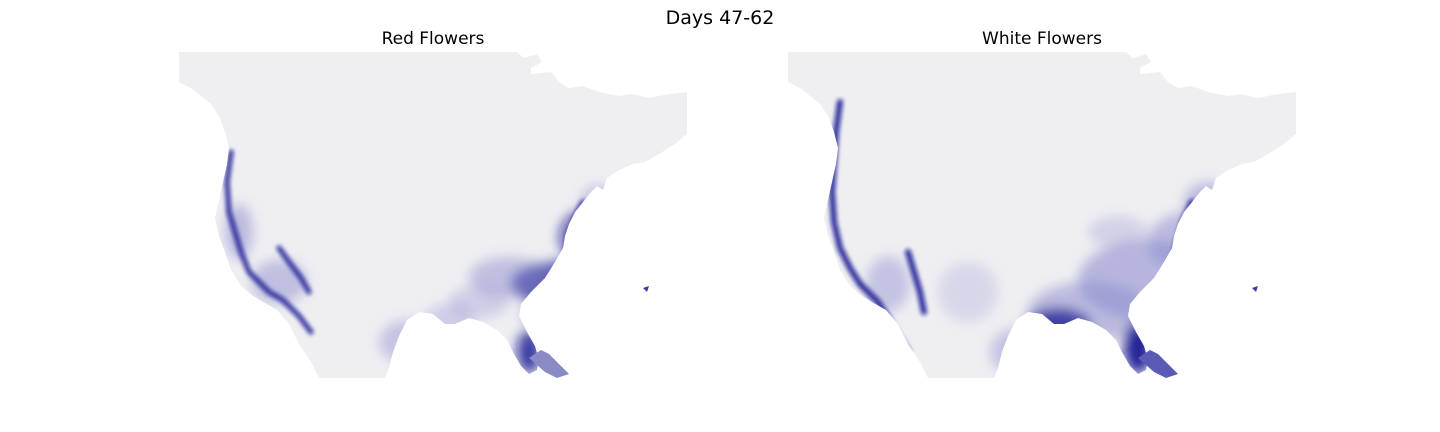 The width and height of the screenshot is (1440, 432). Describe the element at coordinates (720, 18) in the screenshot. I see `figure-title: Days 47-62` at that location.